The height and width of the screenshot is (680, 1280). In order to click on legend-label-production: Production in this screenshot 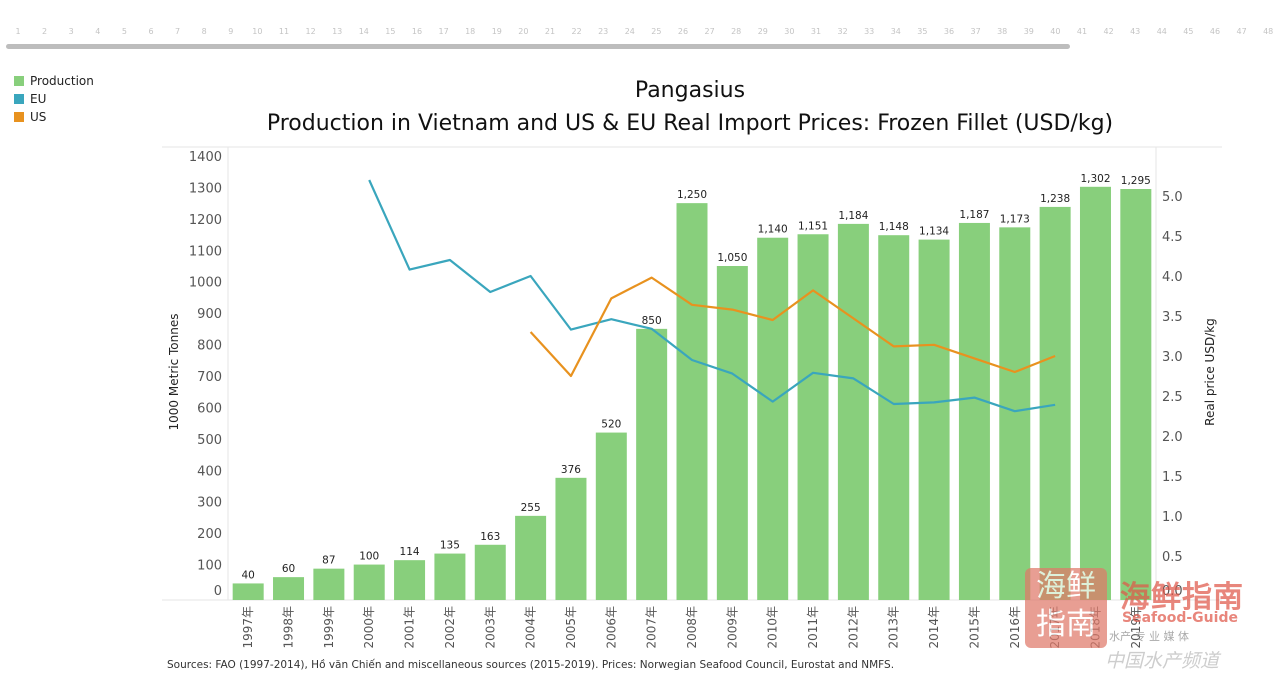, I will do `click(62, 81)`.